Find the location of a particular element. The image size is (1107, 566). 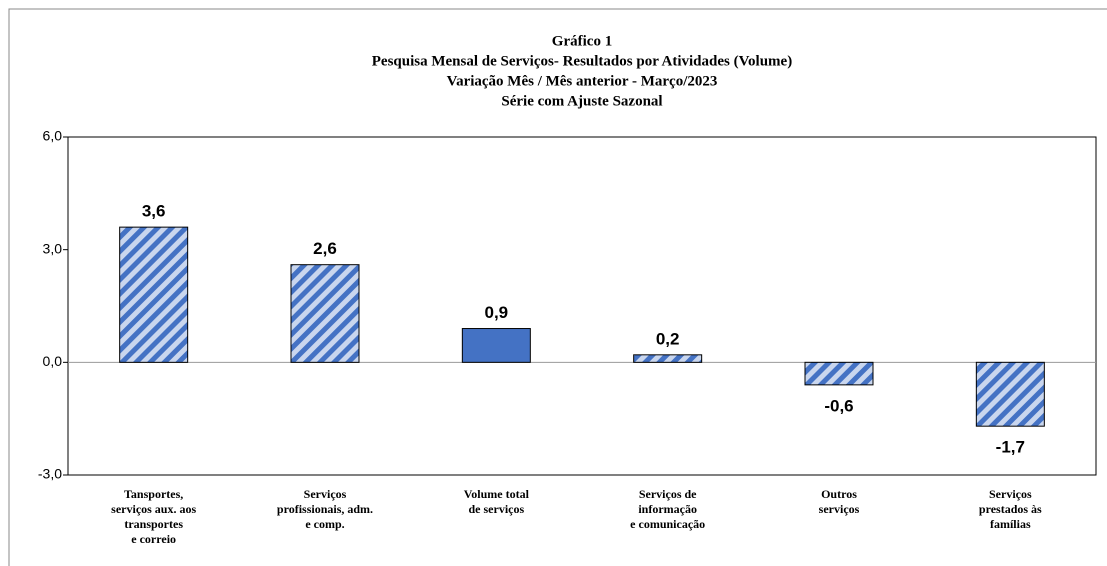

y-tick-label: 0,0 is located at coordinates (53, 361).